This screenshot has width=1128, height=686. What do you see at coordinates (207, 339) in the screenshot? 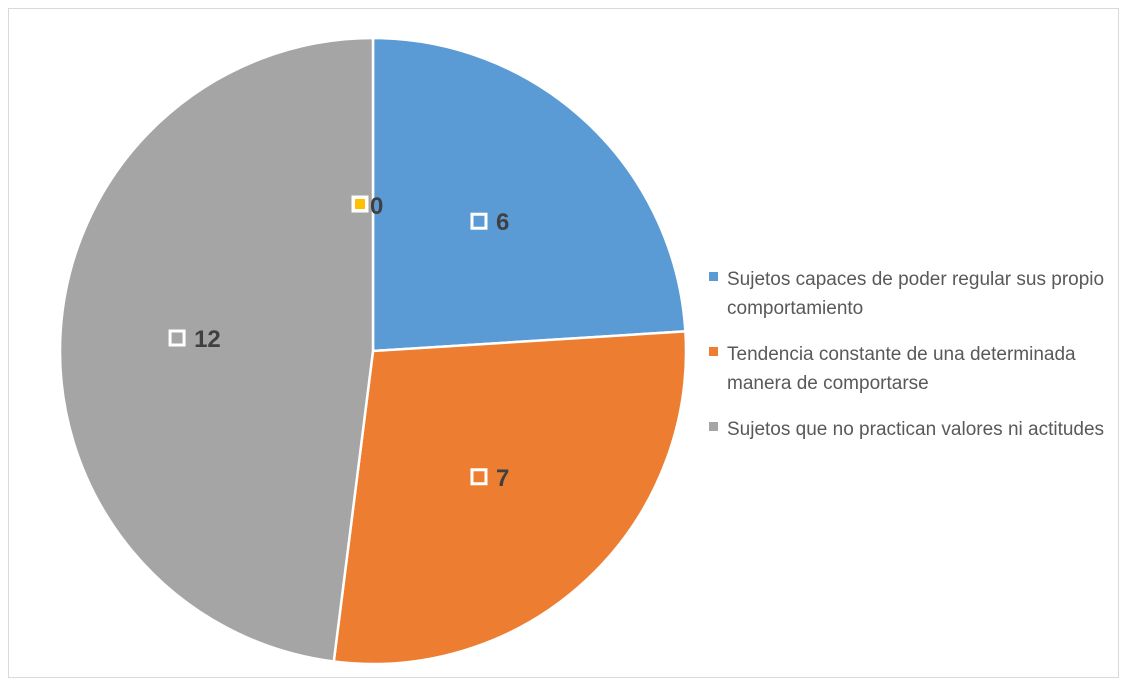
I see `data-label-3: 12` at bounding box center [207, 339].